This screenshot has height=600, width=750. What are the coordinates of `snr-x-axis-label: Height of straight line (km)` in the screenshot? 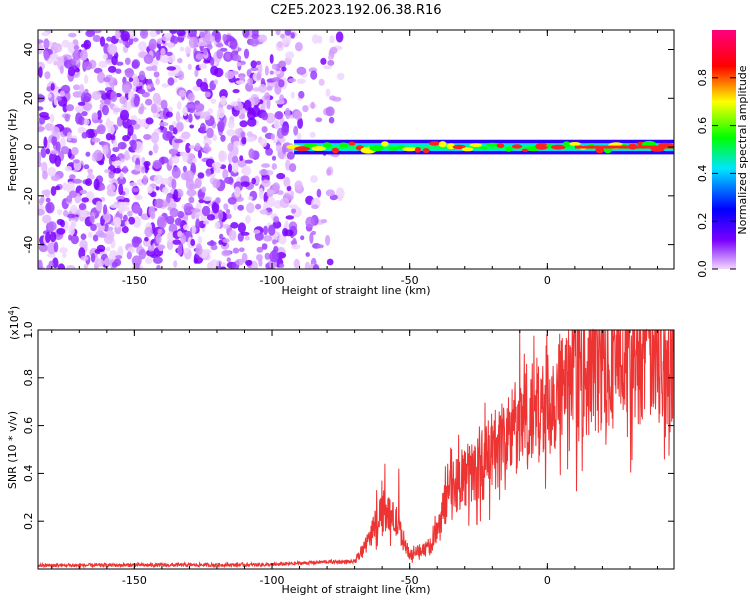 It's located at (355, 589).